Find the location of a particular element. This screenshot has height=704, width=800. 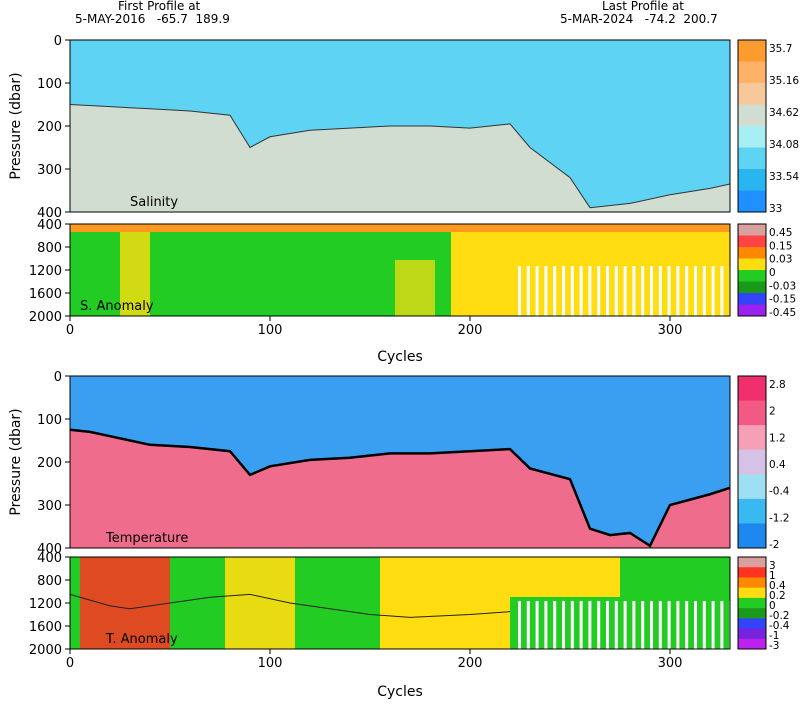

last-profile-values: 5-MAR-2024 -74.2 200.7 is located at coordinates (639, 19).